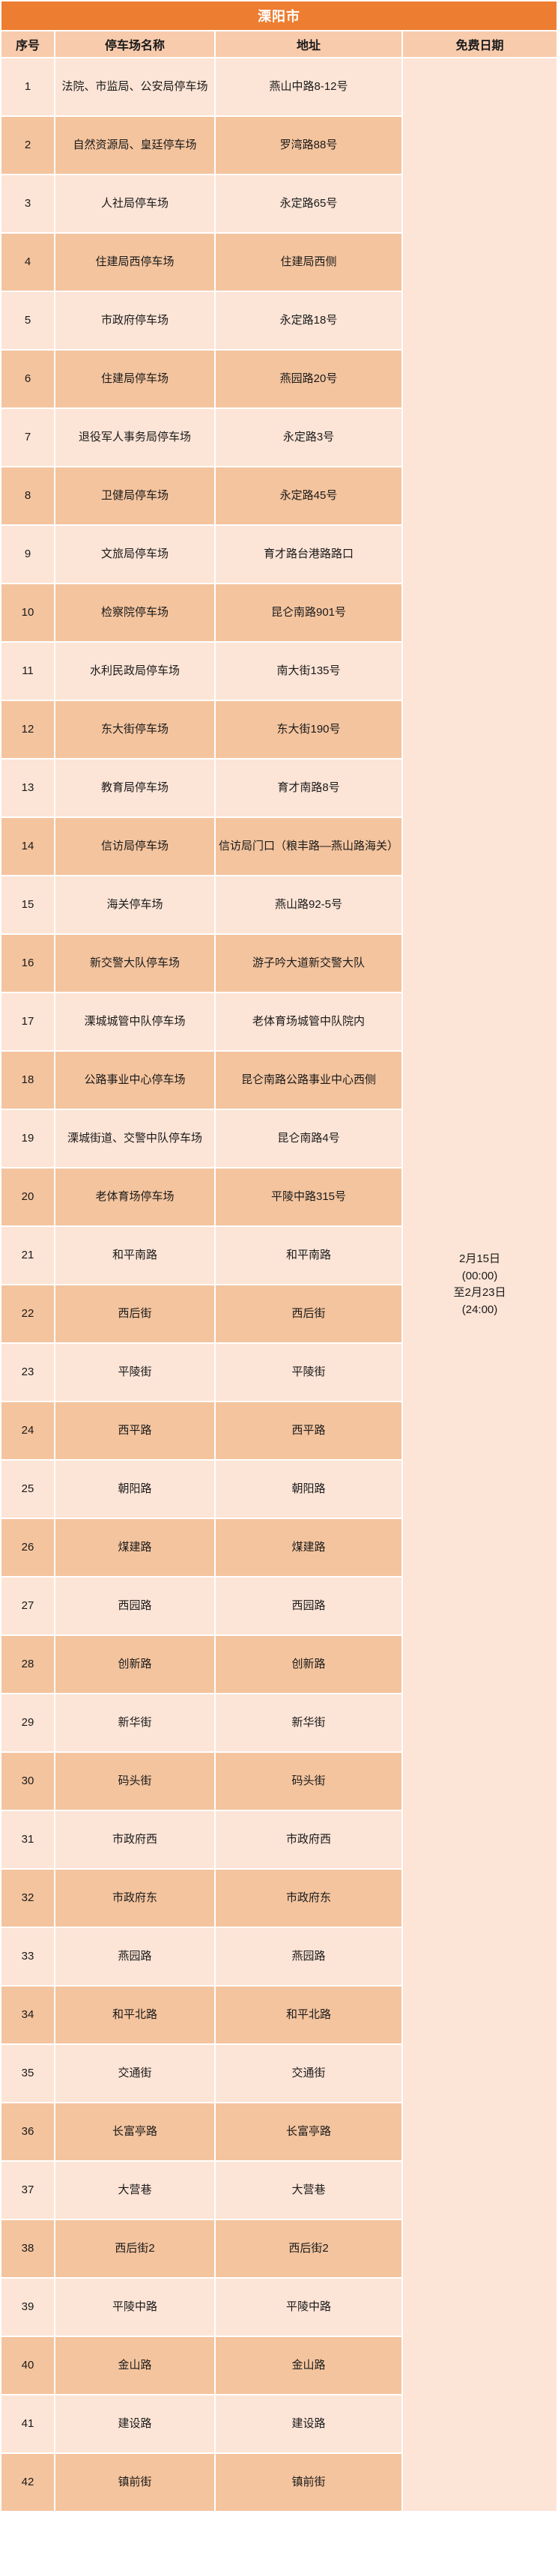 This screenshot has height=2576, width=558. I want to click on cell-address: 老体育场城管中队院内, so click(308, 1021).